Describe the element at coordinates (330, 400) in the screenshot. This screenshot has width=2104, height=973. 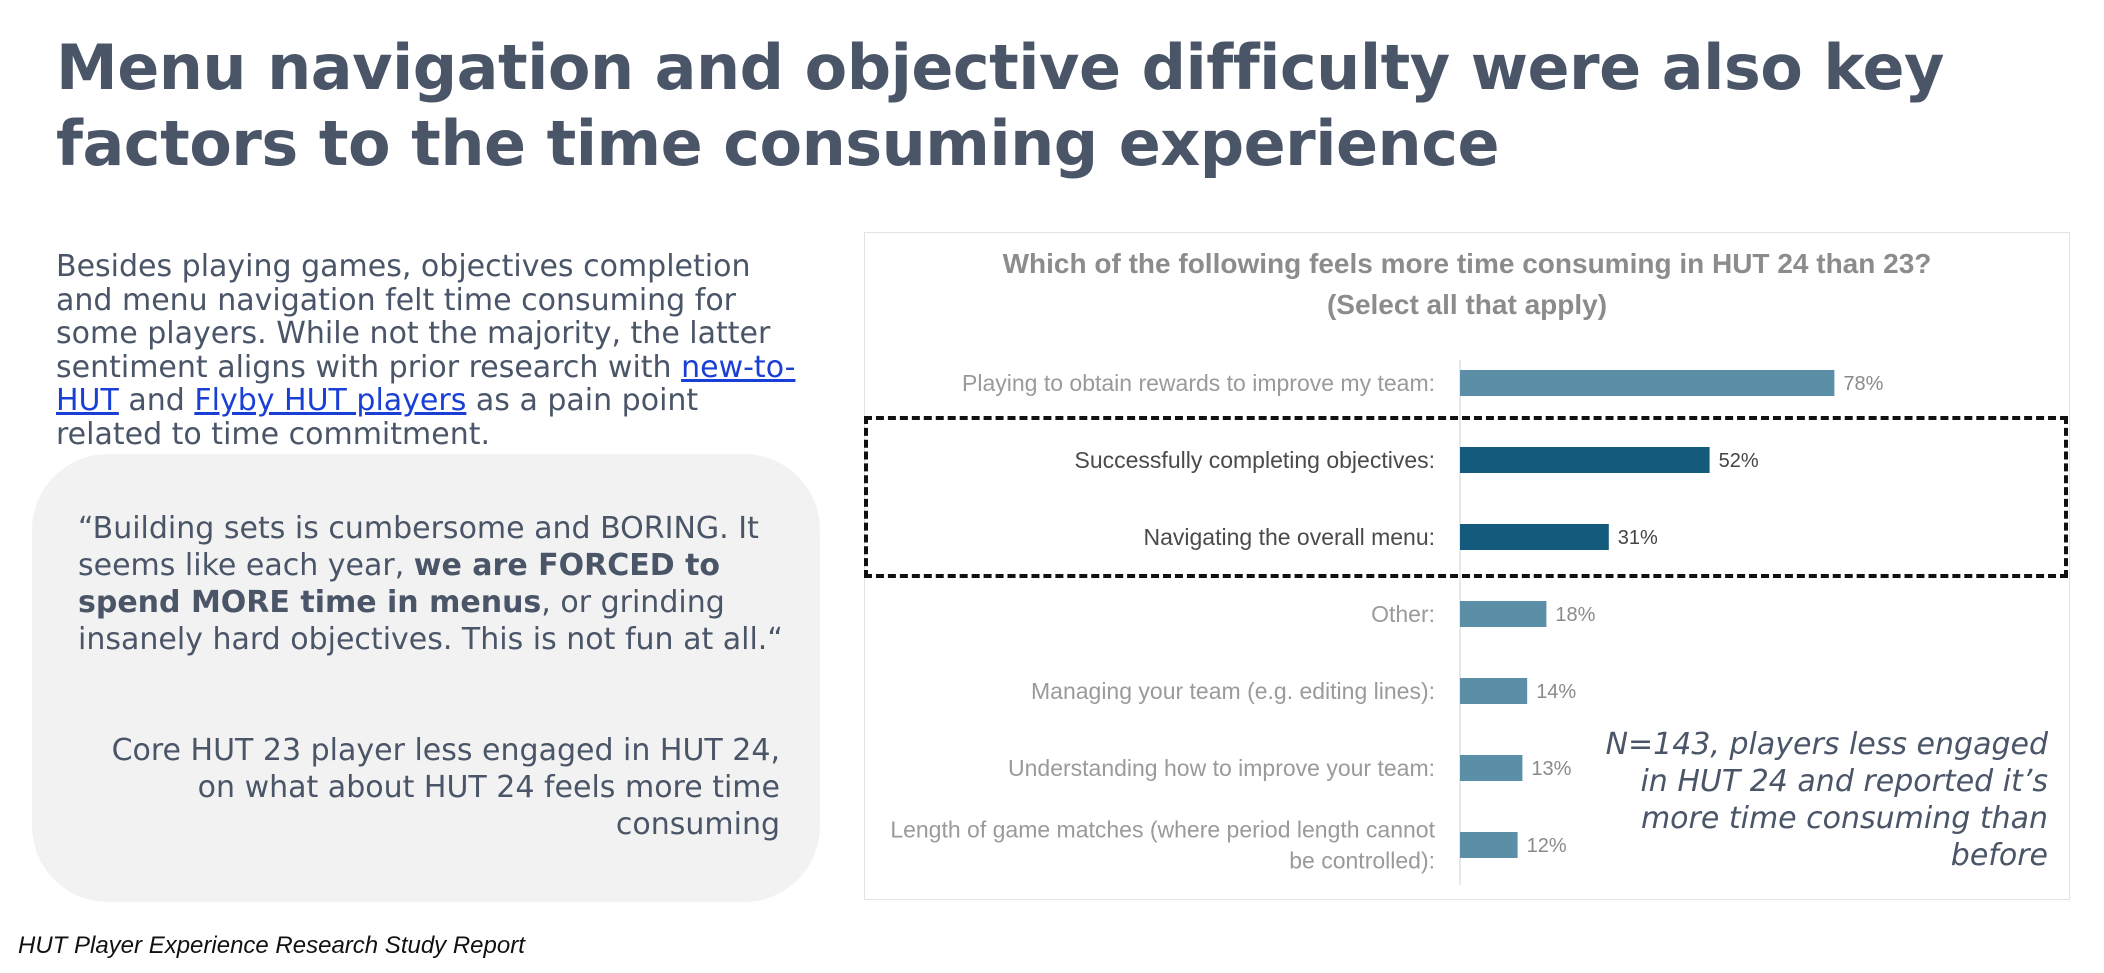
I see `flyby-hut-players-link: Flyby HUT players` at that location.